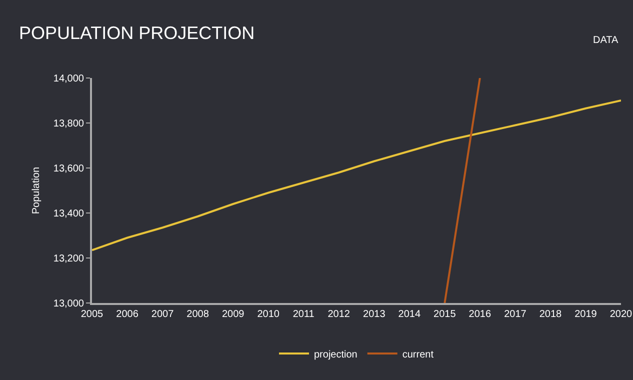  What do you see at coordinates (68, 214) in the screenshot?
I see `y-tick-label: 13,400` at bounding box center [68, 214].